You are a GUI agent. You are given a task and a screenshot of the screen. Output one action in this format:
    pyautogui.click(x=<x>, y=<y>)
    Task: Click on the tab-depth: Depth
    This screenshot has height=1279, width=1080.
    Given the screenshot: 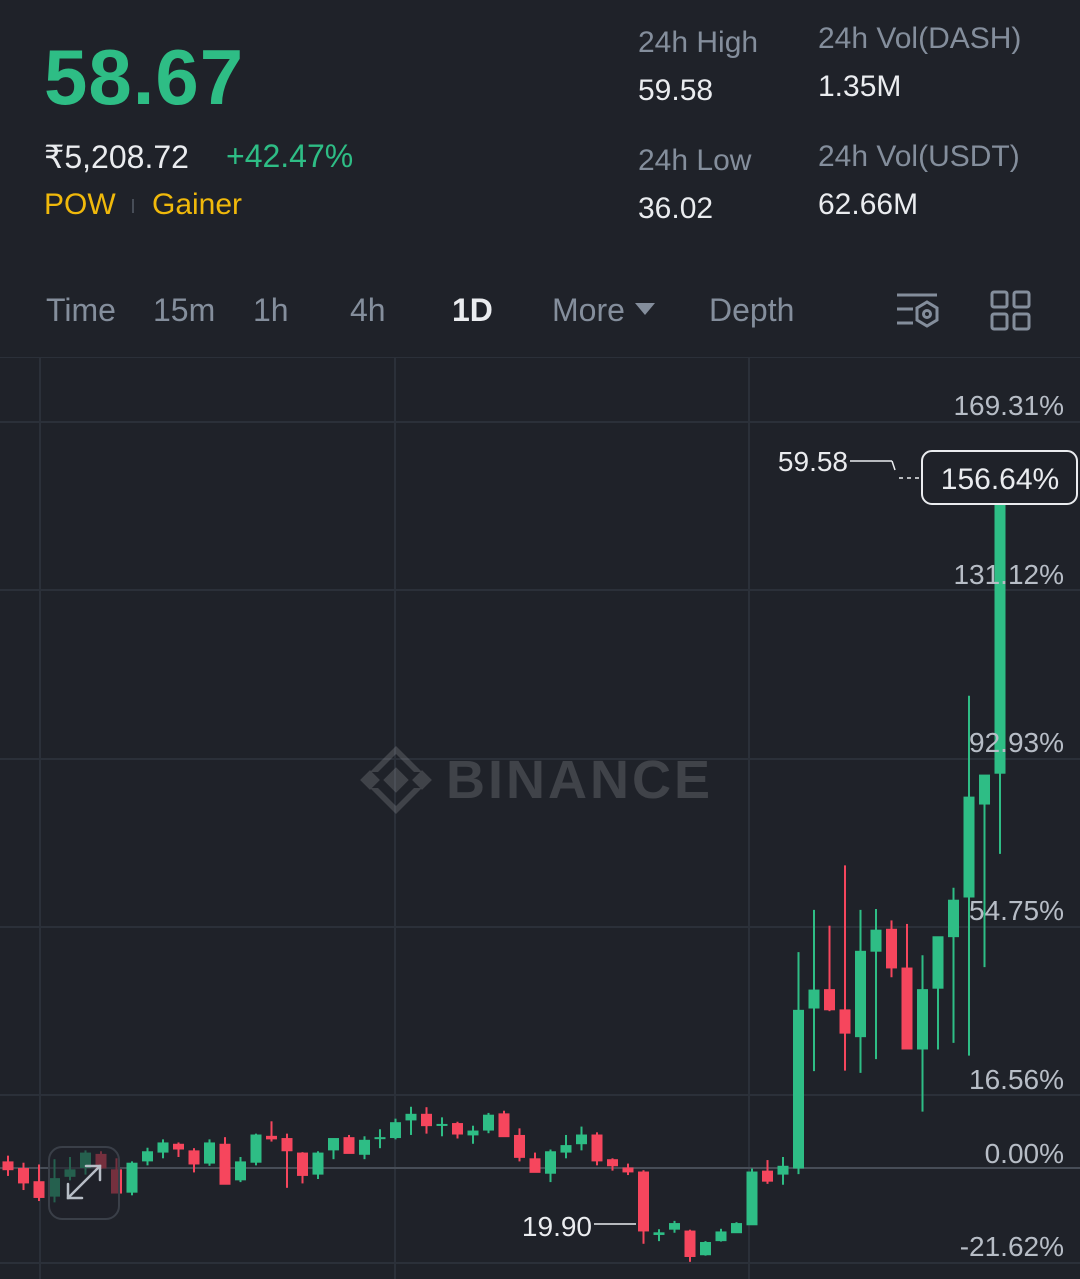 What is the action you would take?
    pyautogui.click(x=752, y=310)
    